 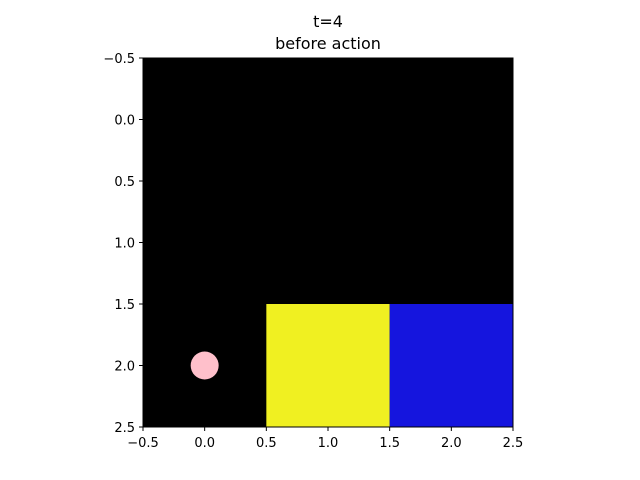 I want to click on x-tick-label: 0.0, so click(x=204, y=443).